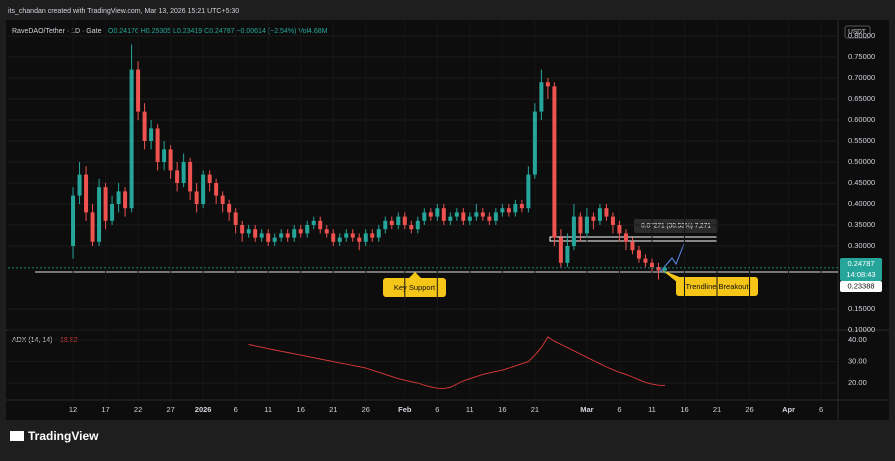 The height and width of the screenshot is (461, 895). Describe the element at coordinates (861, 329) in the screenshot. I see `y-tick-label: 0.10000` at that location.